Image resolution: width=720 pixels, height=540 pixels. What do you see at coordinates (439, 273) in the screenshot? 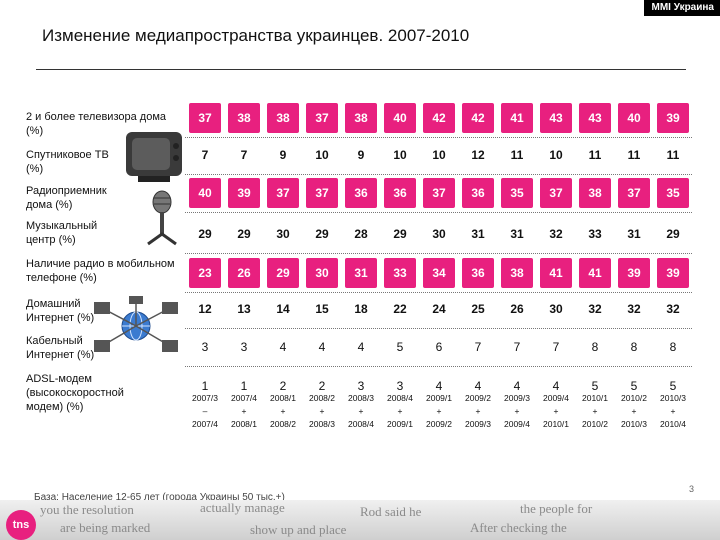
I see `value-cell: 34` at bounding box center [439, 273].